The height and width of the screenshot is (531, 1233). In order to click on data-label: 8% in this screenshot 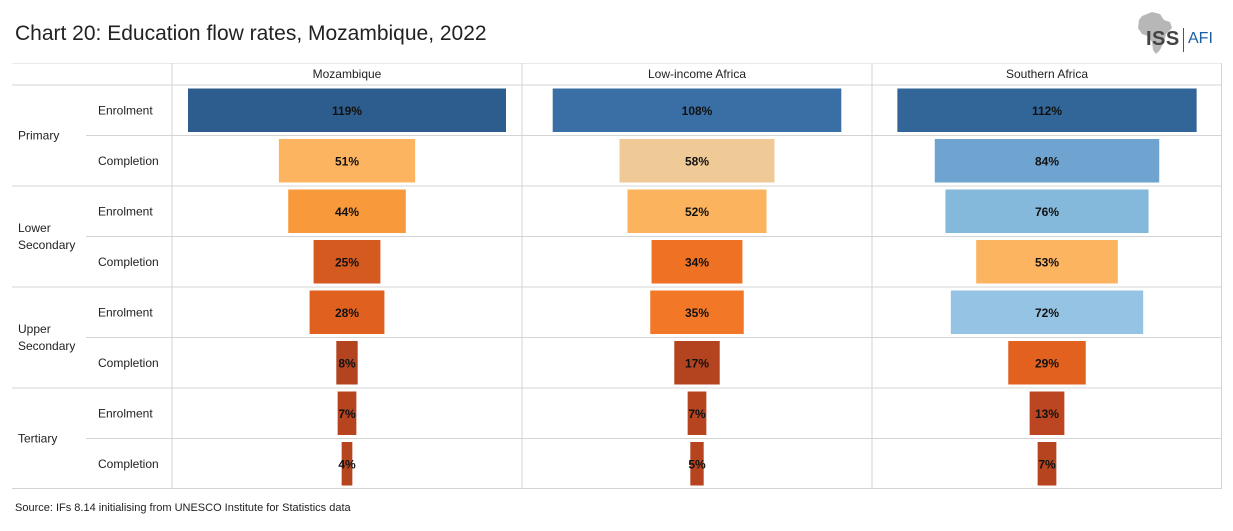, I will do `click(347, 363)`.